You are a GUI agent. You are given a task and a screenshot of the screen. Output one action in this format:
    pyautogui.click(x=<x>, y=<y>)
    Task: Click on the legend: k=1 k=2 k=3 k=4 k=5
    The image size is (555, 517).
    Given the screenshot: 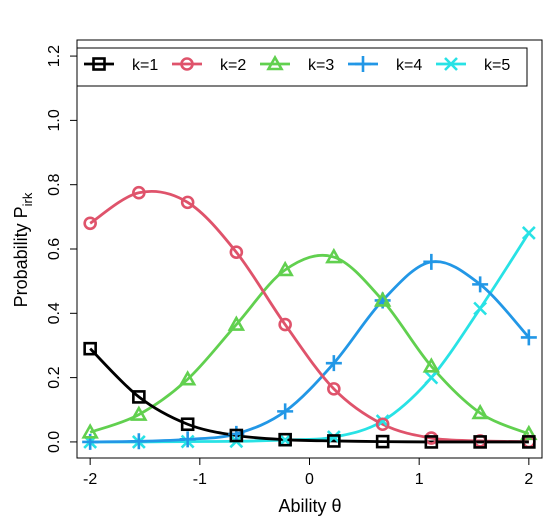 What is the action you would take?
    pyautogui.click(x=302, y=67)
    